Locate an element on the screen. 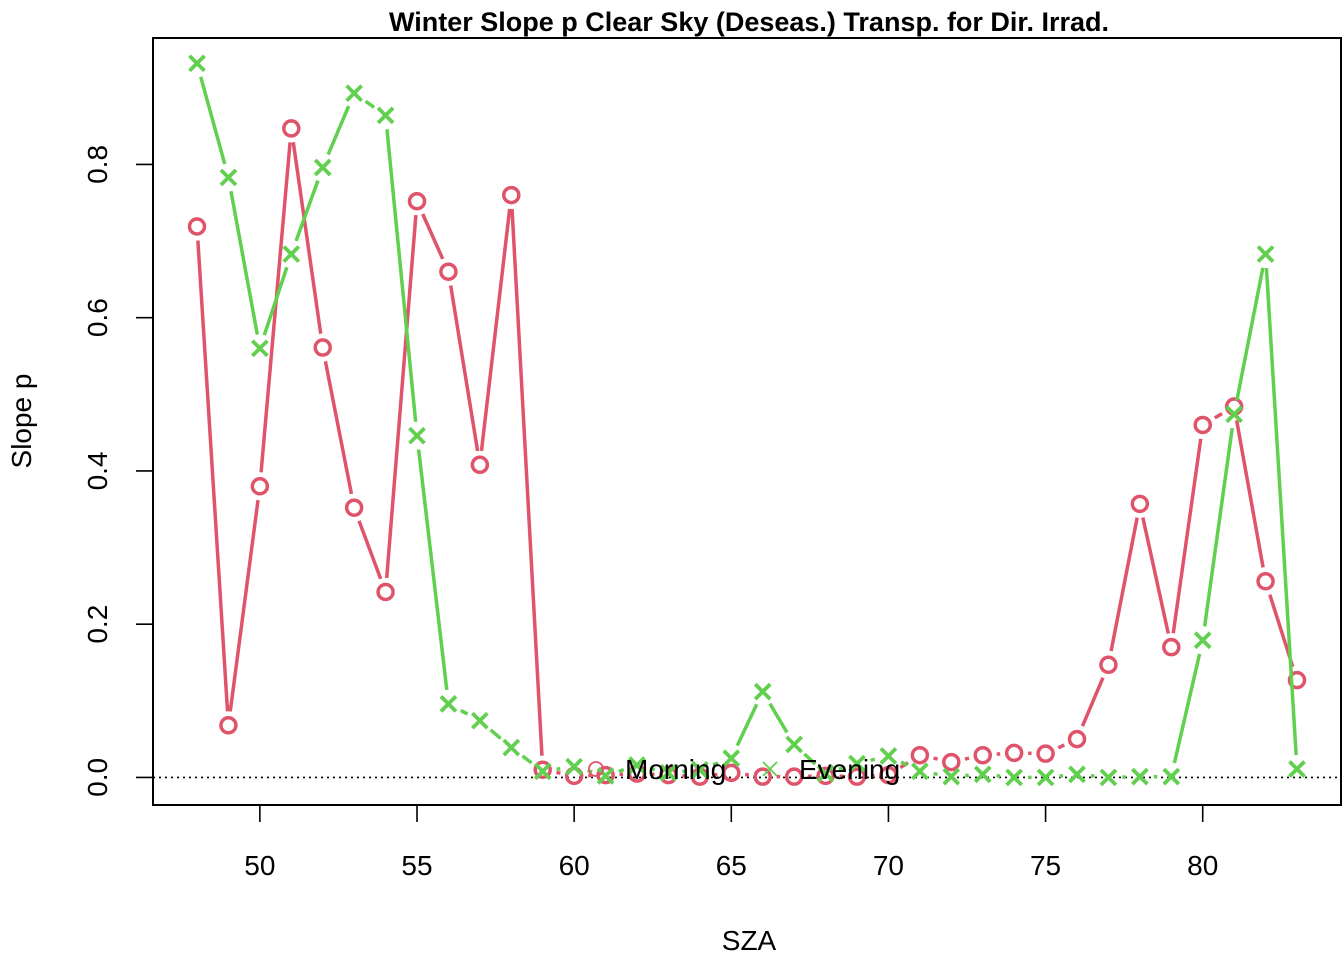 The height and width of the screenshot is (960, 1344). legend-marker-evening is located at coordinates (770, 769).